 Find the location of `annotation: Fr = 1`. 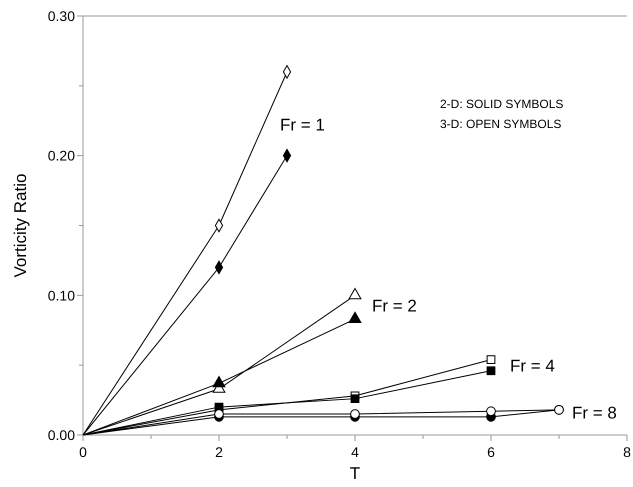

annotation: Fr = 1 is located at coordinates (302, 125).